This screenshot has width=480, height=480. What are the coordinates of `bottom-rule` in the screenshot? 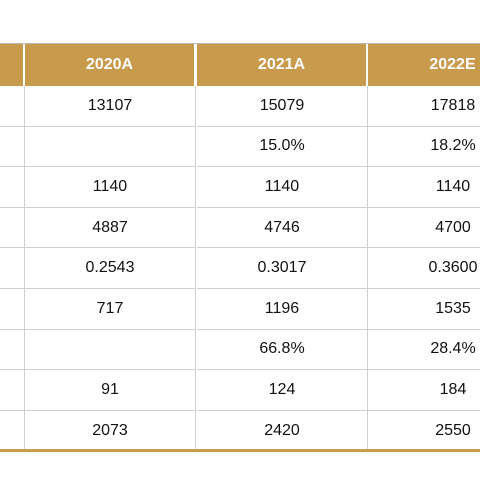 It's located at (240, 450).